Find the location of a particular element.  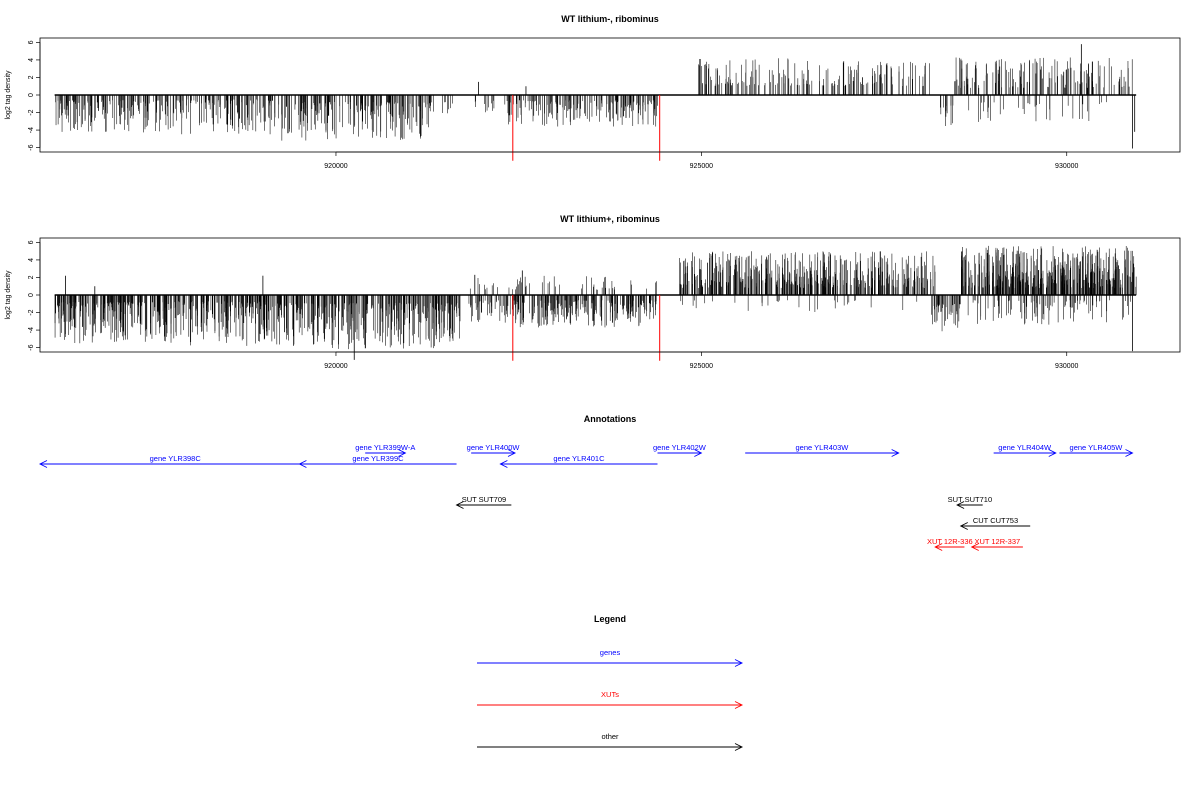

annotation-label: SUT SUT709 is located at coordinates (484, 499).